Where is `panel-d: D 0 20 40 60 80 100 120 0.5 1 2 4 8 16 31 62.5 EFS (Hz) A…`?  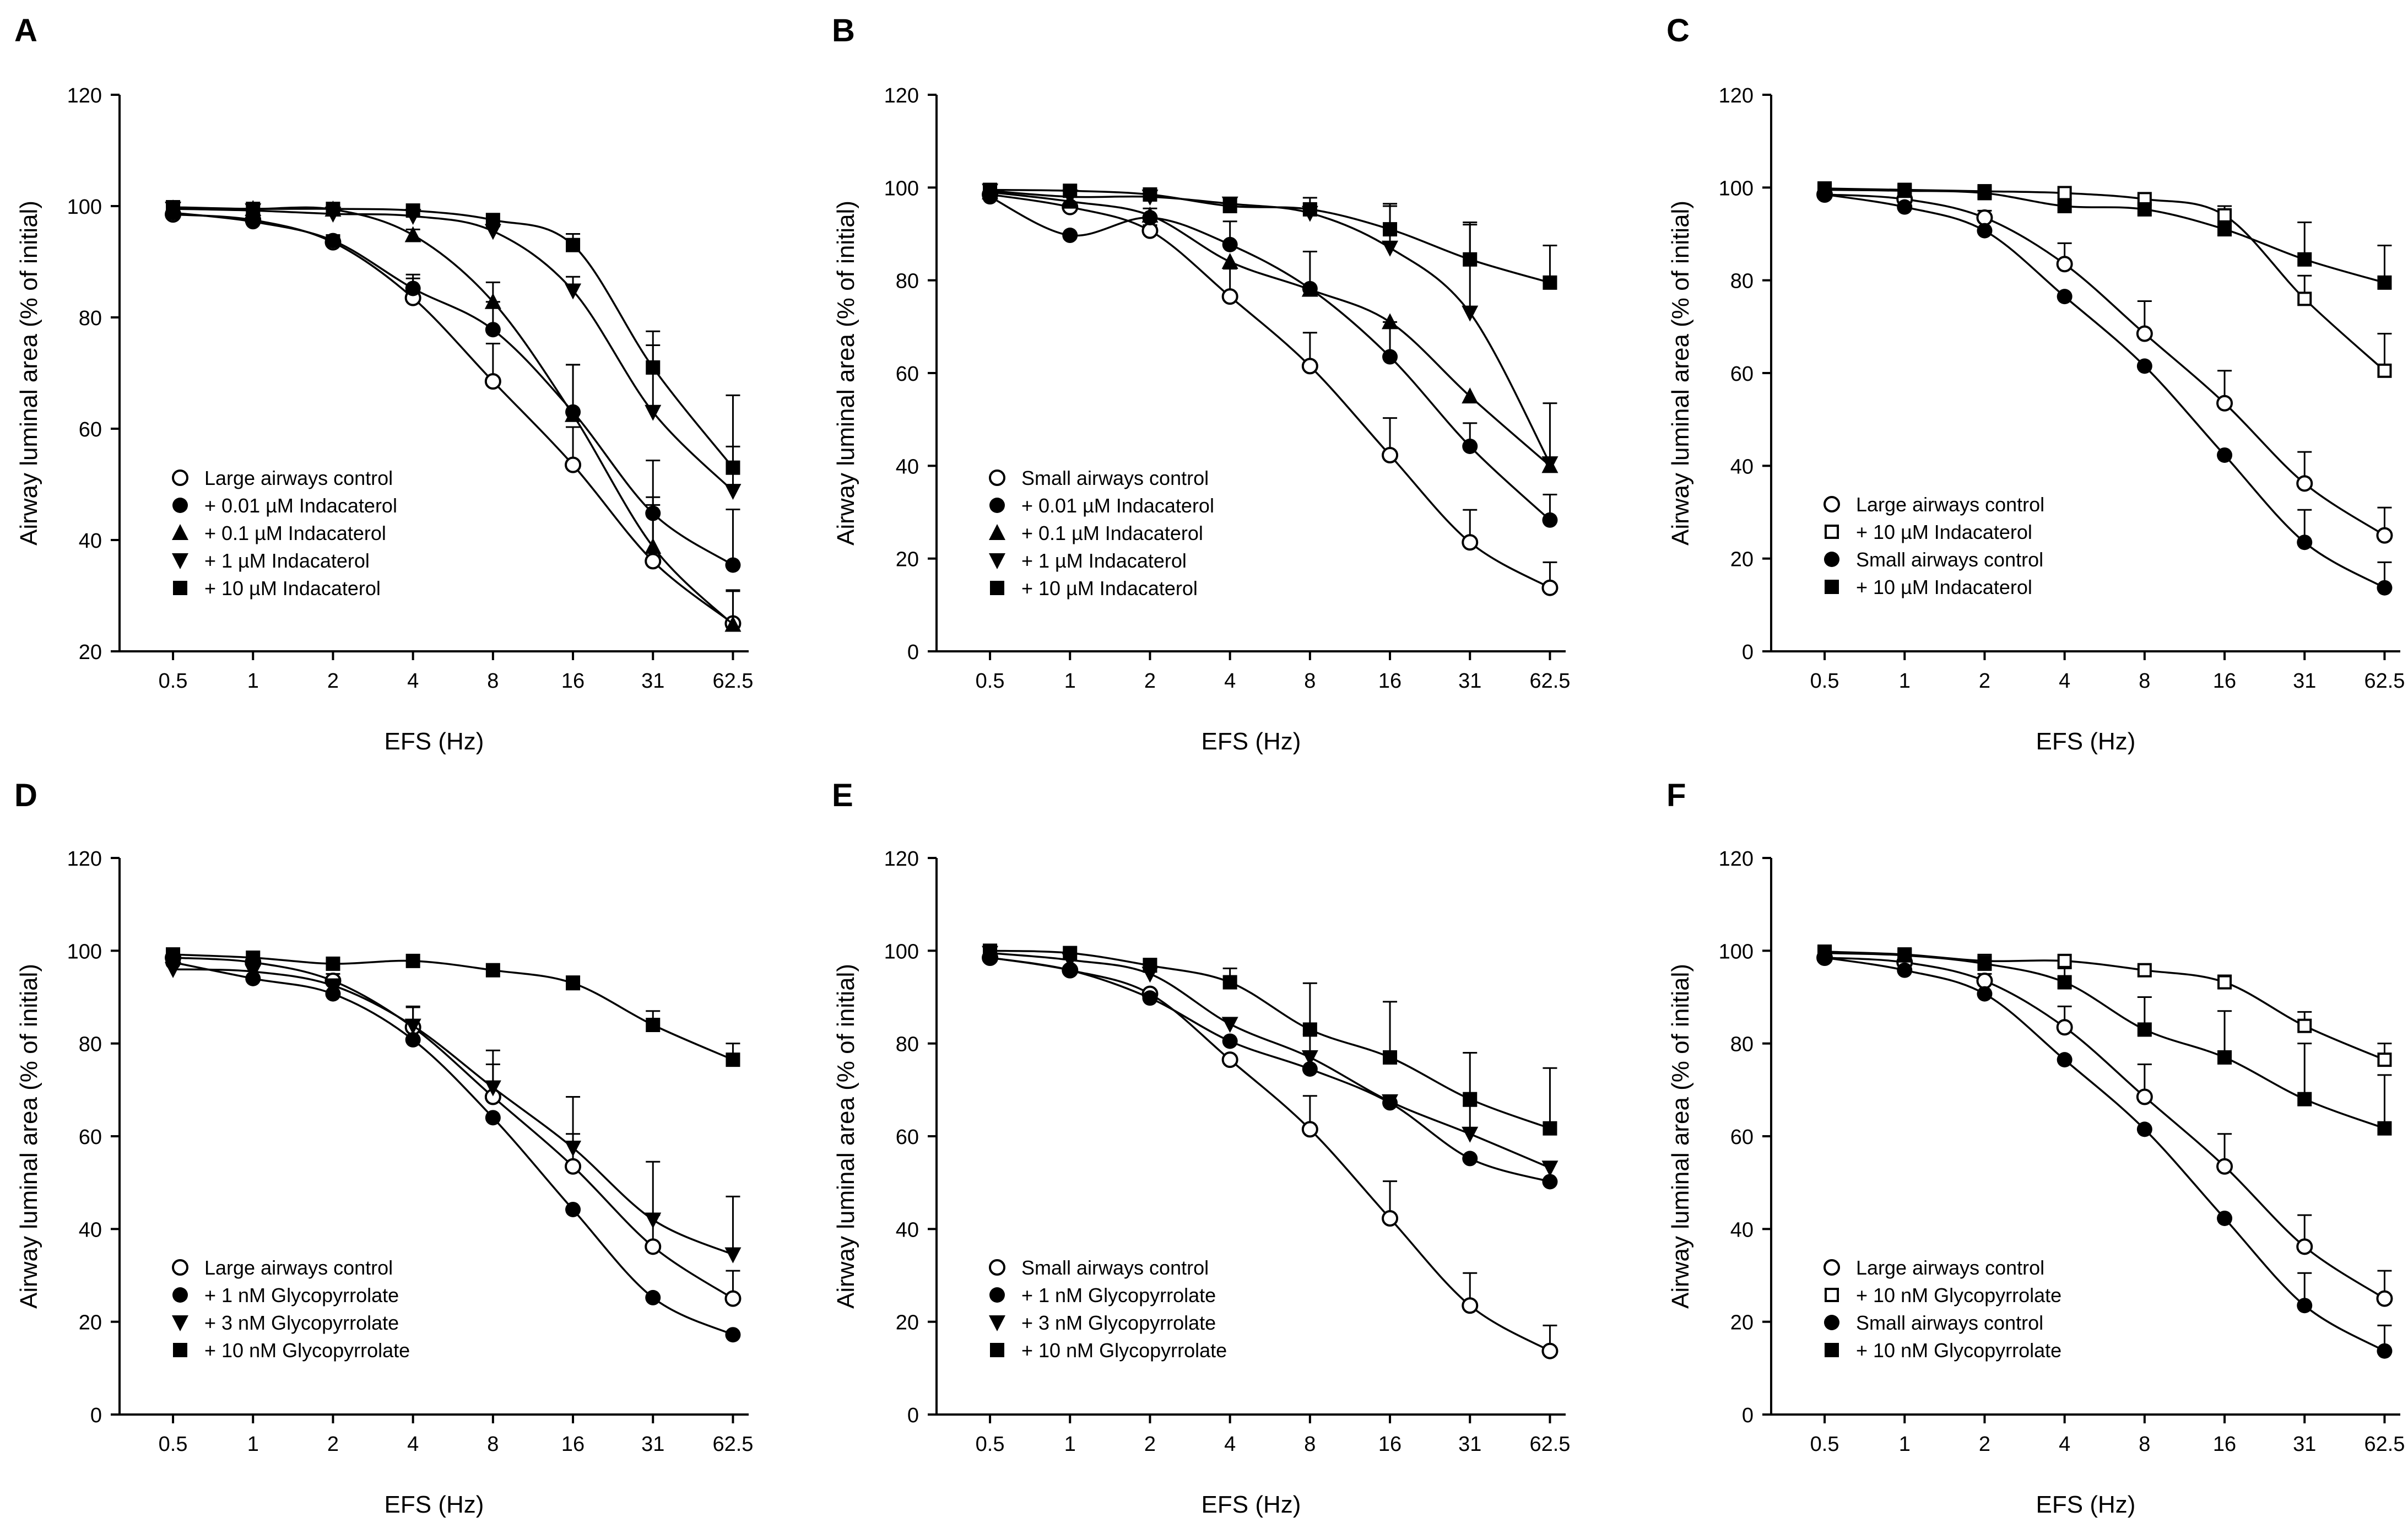
panel-d: D 0 20 40 60 80 100 120 0.5 1 2 4 8 16 31 62.5 EFS (Hz) A… is located at coordinates (383, 1148).